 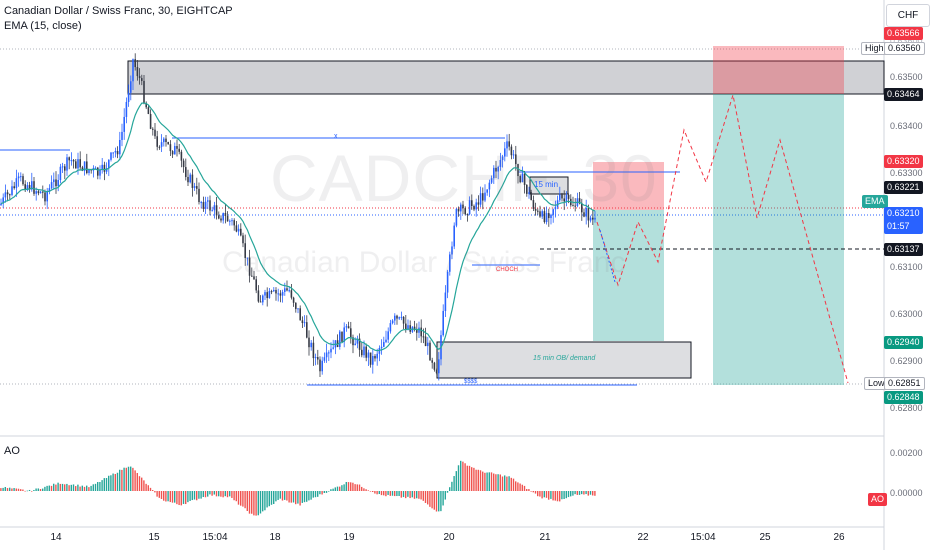 I want to click on time-tick: 15:04, so click(x=215, y=537).